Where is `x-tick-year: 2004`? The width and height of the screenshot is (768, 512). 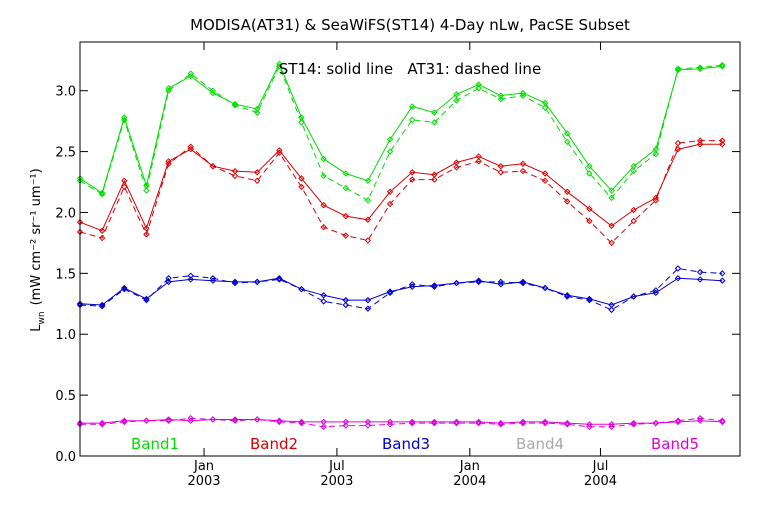 x-tick-year: 2004 is located at coordinates (469, 481).